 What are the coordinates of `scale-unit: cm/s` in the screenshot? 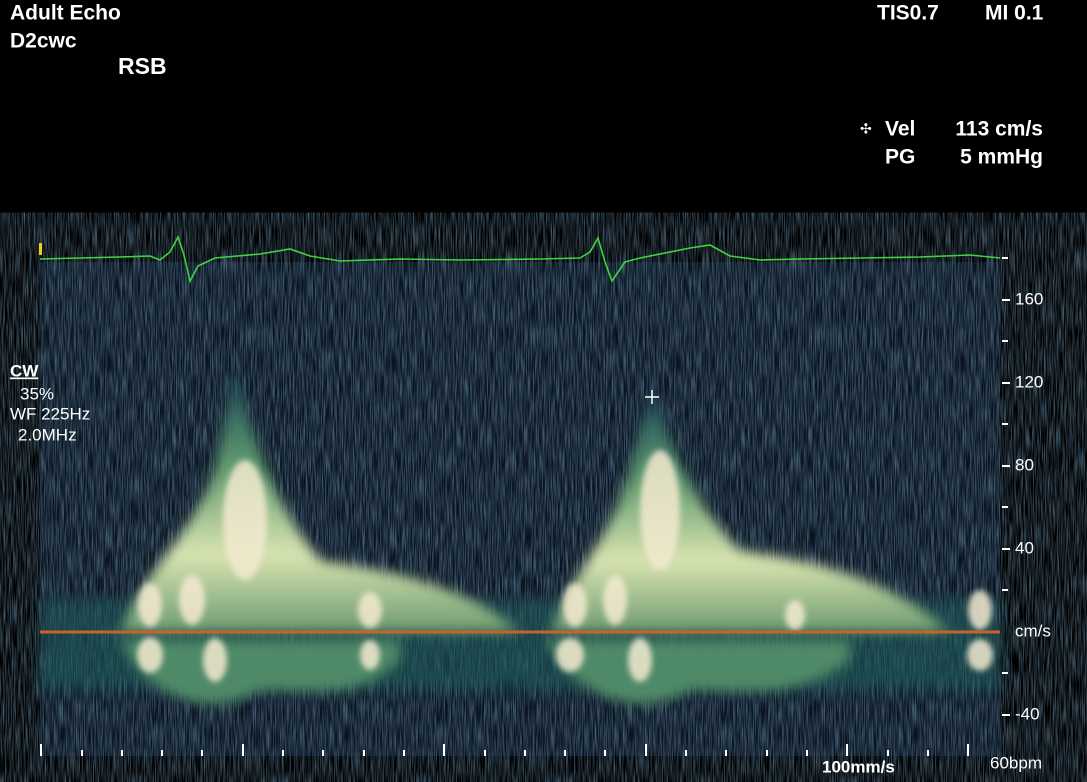 It's located at (1033, 630).